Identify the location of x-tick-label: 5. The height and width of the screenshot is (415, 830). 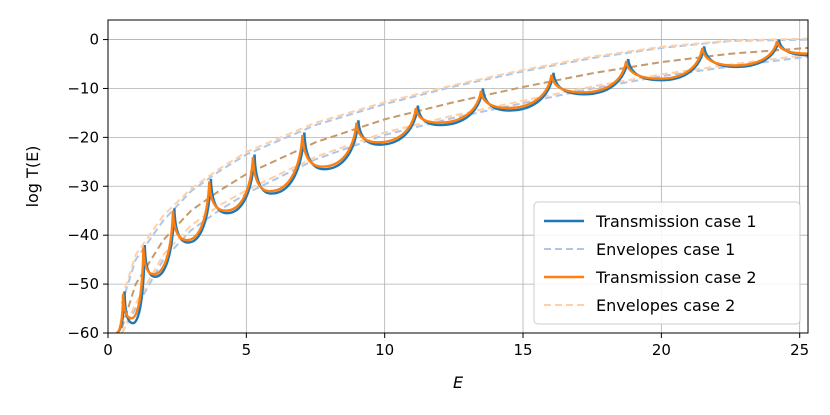
(247, 350).